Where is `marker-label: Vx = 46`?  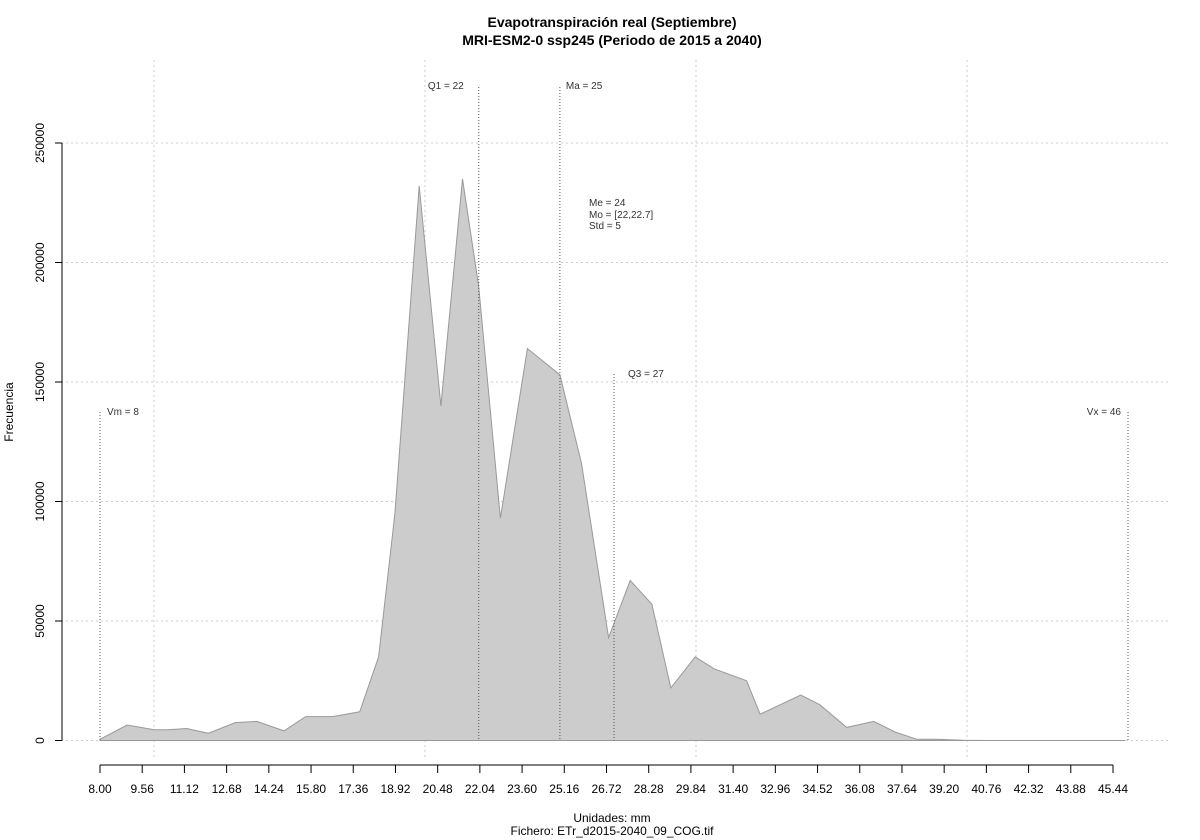 marker-label: Vx = 46 is located at coordinates (1104, 412).